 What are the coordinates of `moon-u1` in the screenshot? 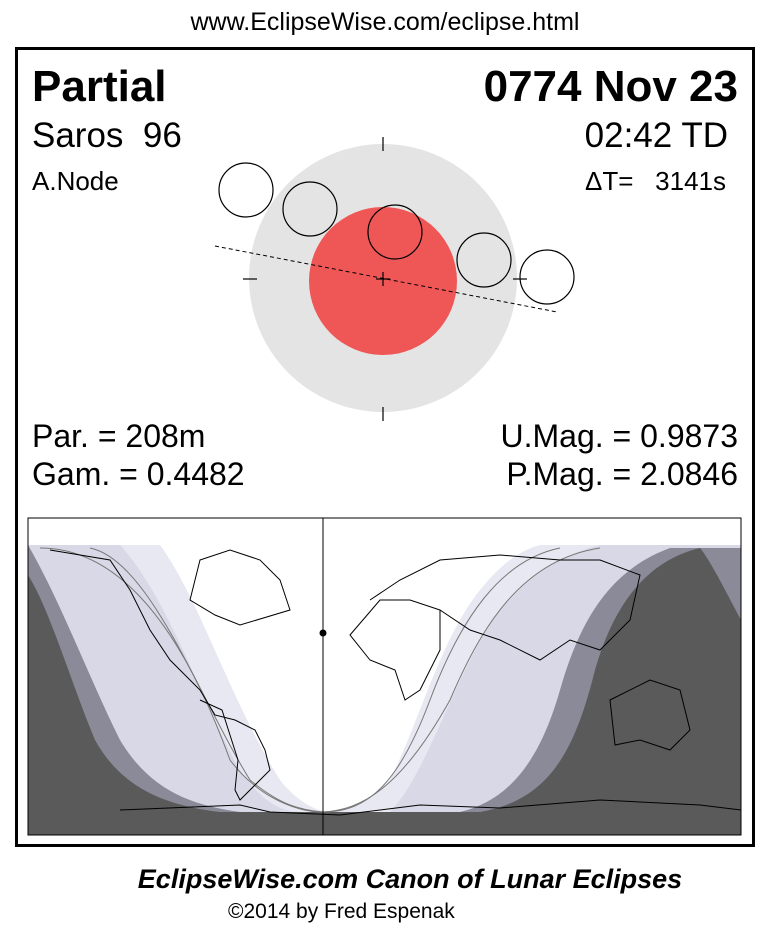 It's located at (310, 209).